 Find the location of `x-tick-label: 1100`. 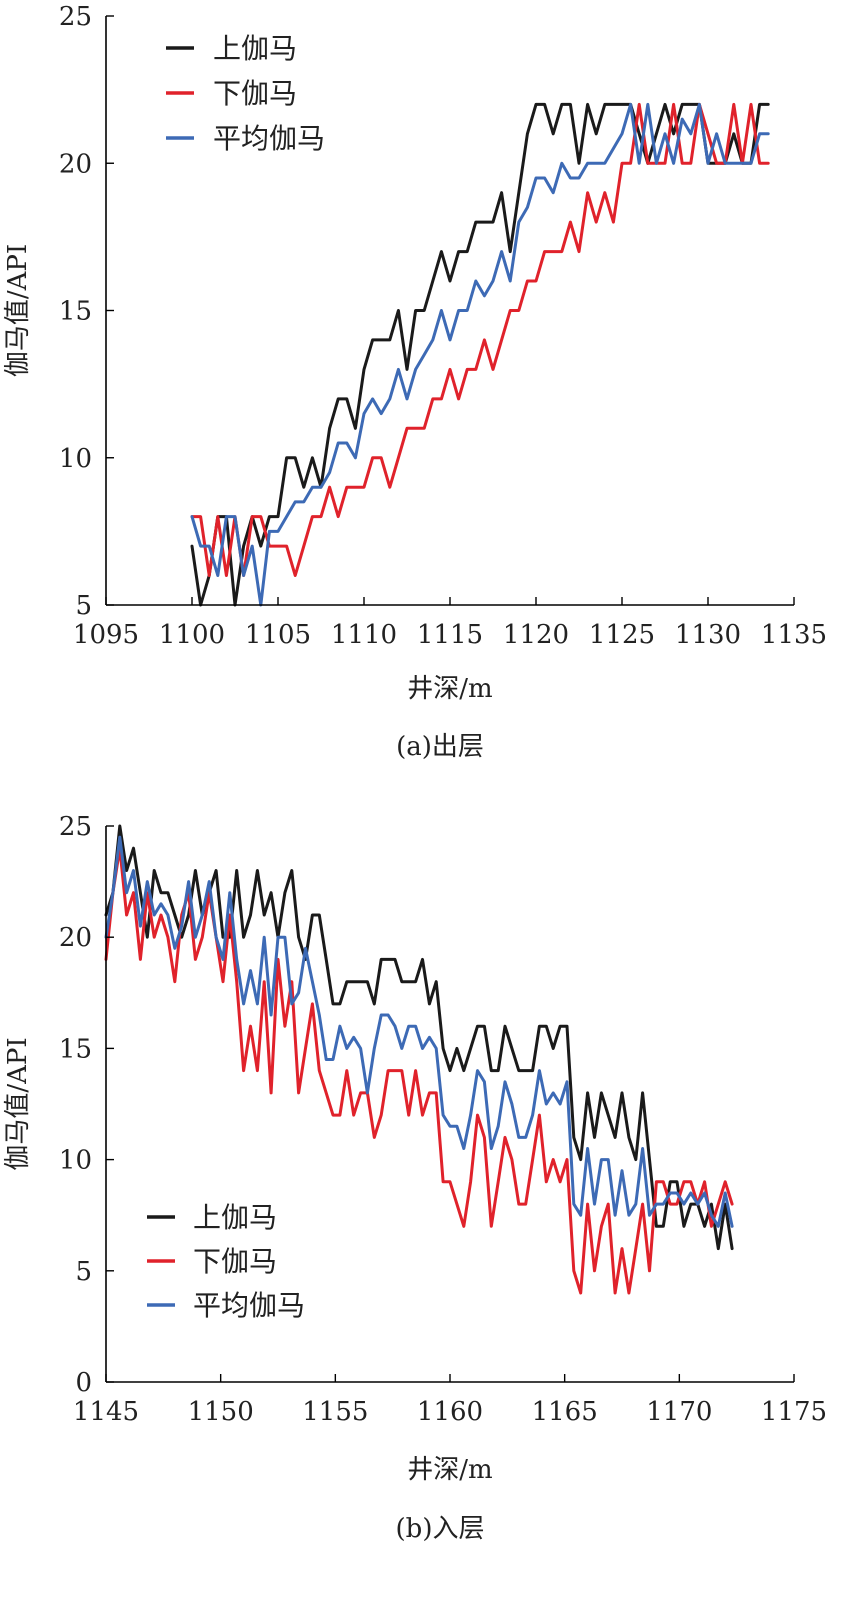

x-tick-label: 1100 is located at coordinates (192, 635).